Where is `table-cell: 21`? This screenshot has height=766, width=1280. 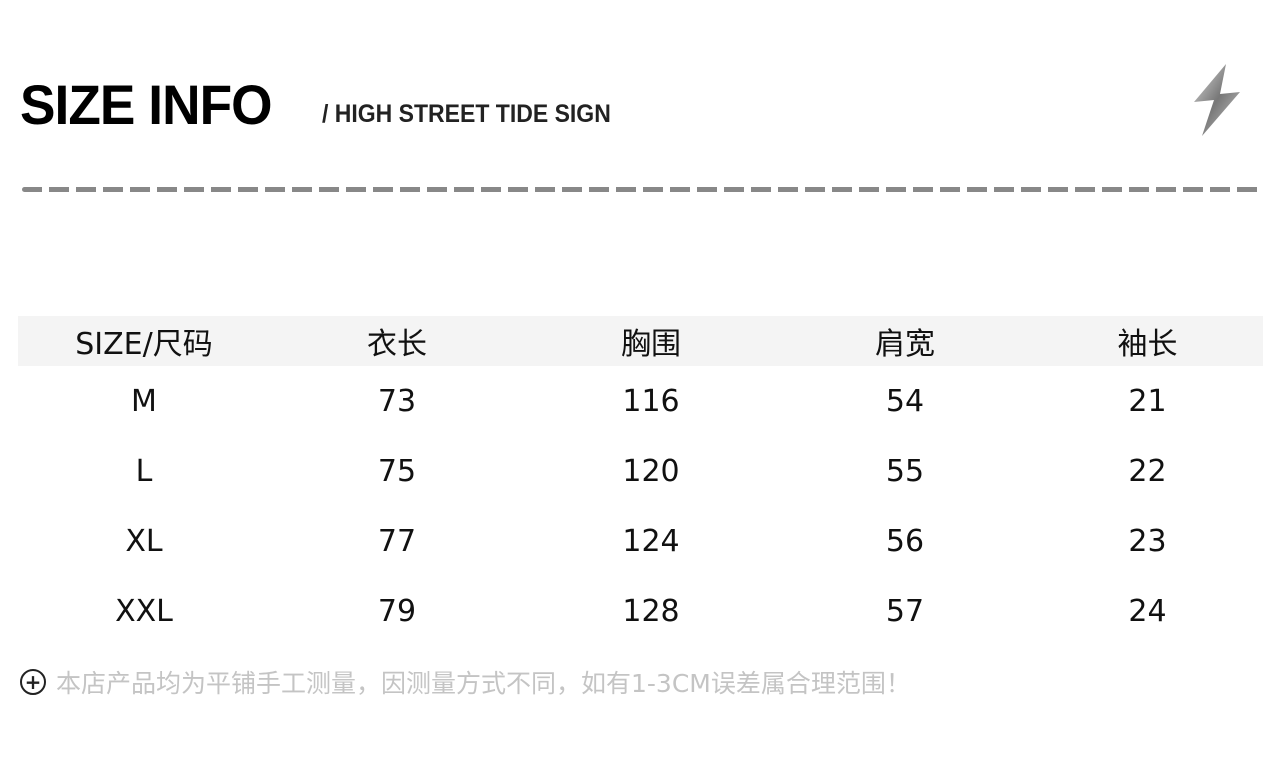 table-cell: 21 is located at coordinates (1147, 401).